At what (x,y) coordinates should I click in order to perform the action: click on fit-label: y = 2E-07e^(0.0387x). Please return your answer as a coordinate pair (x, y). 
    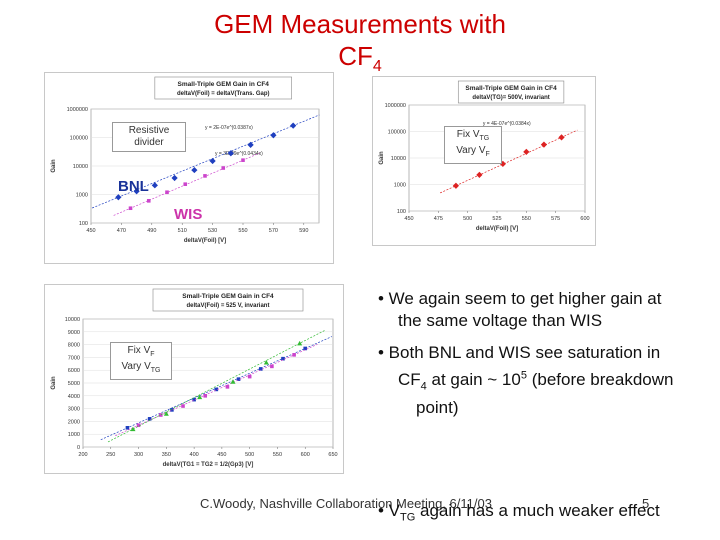
    Looking at the image, I should click on (229, 128).